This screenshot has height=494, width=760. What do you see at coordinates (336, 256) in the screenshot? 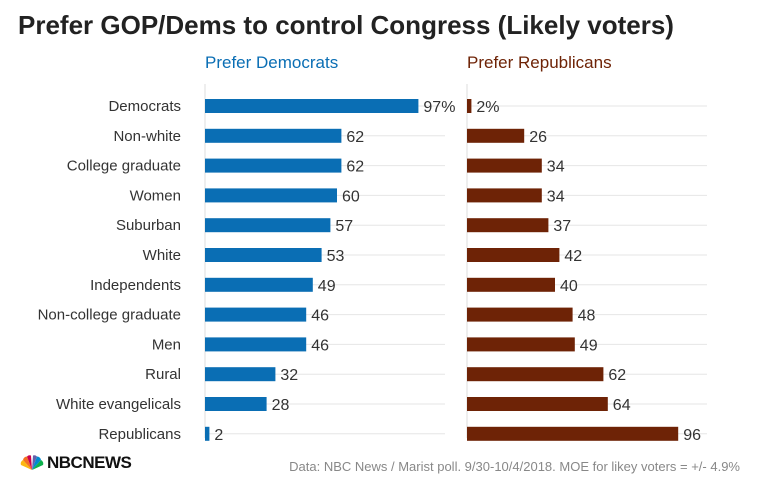
I see `data-label: 53` at bounding box center [336, 256].